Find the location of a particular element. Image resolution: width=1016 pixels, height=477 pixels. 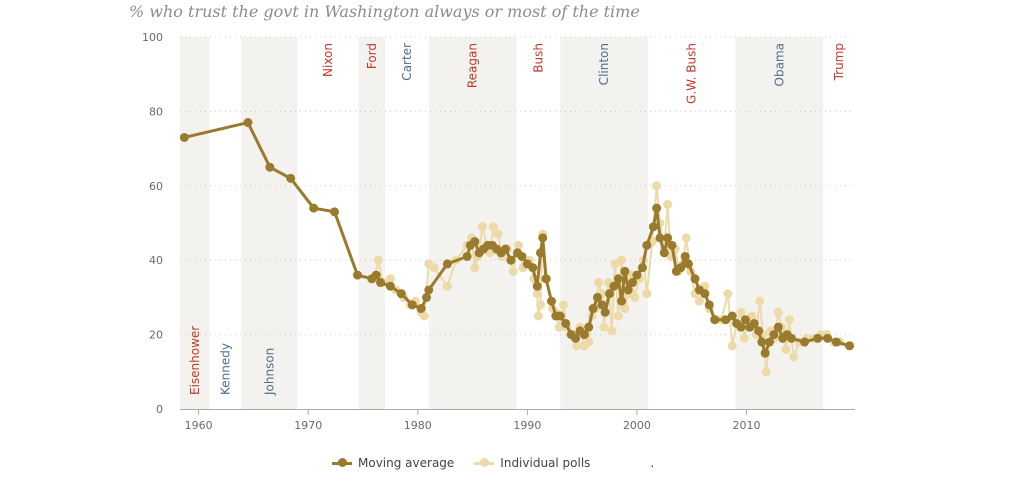

individual-polls-swatch-icon is located at coordinates (484, 463).